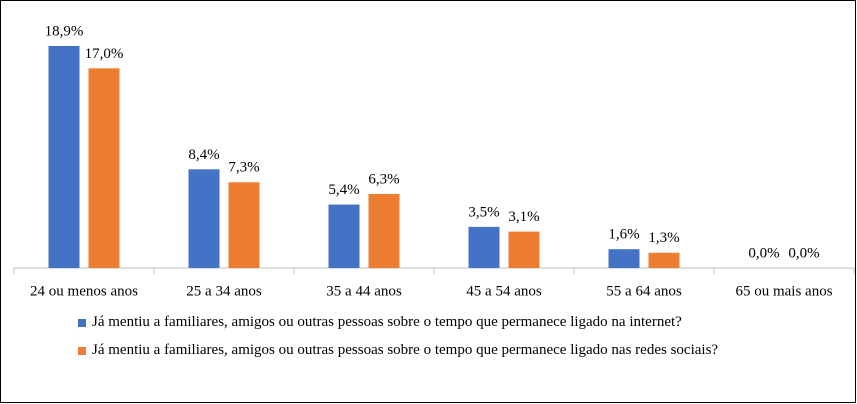  Describe the element at coordinates (483, 212) in the screenshot. I see `value-label: 3,5%` at that location.